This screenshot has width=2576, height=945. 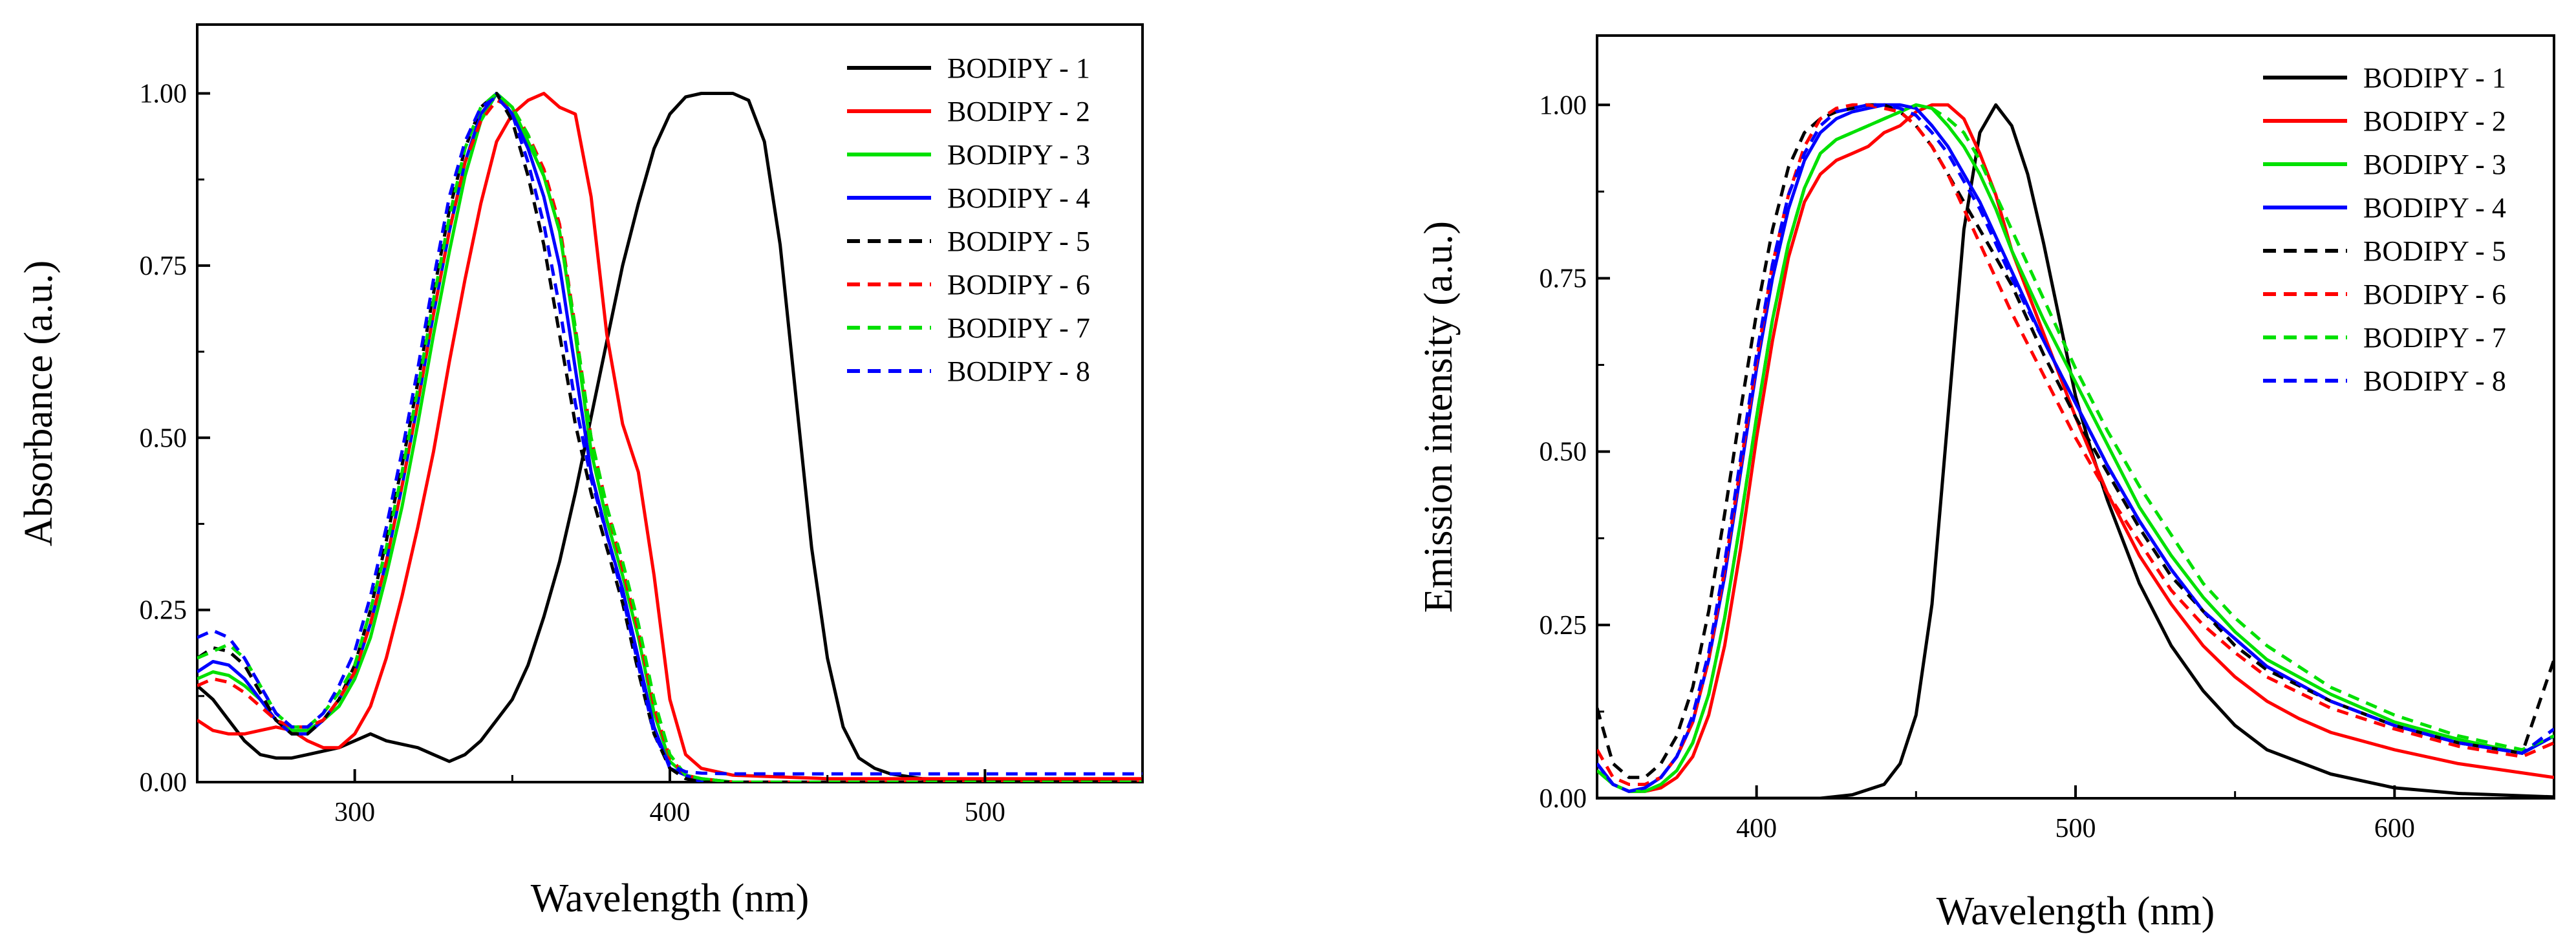 I want to click on x-tick-label: 300, so click(x=354, y=813).